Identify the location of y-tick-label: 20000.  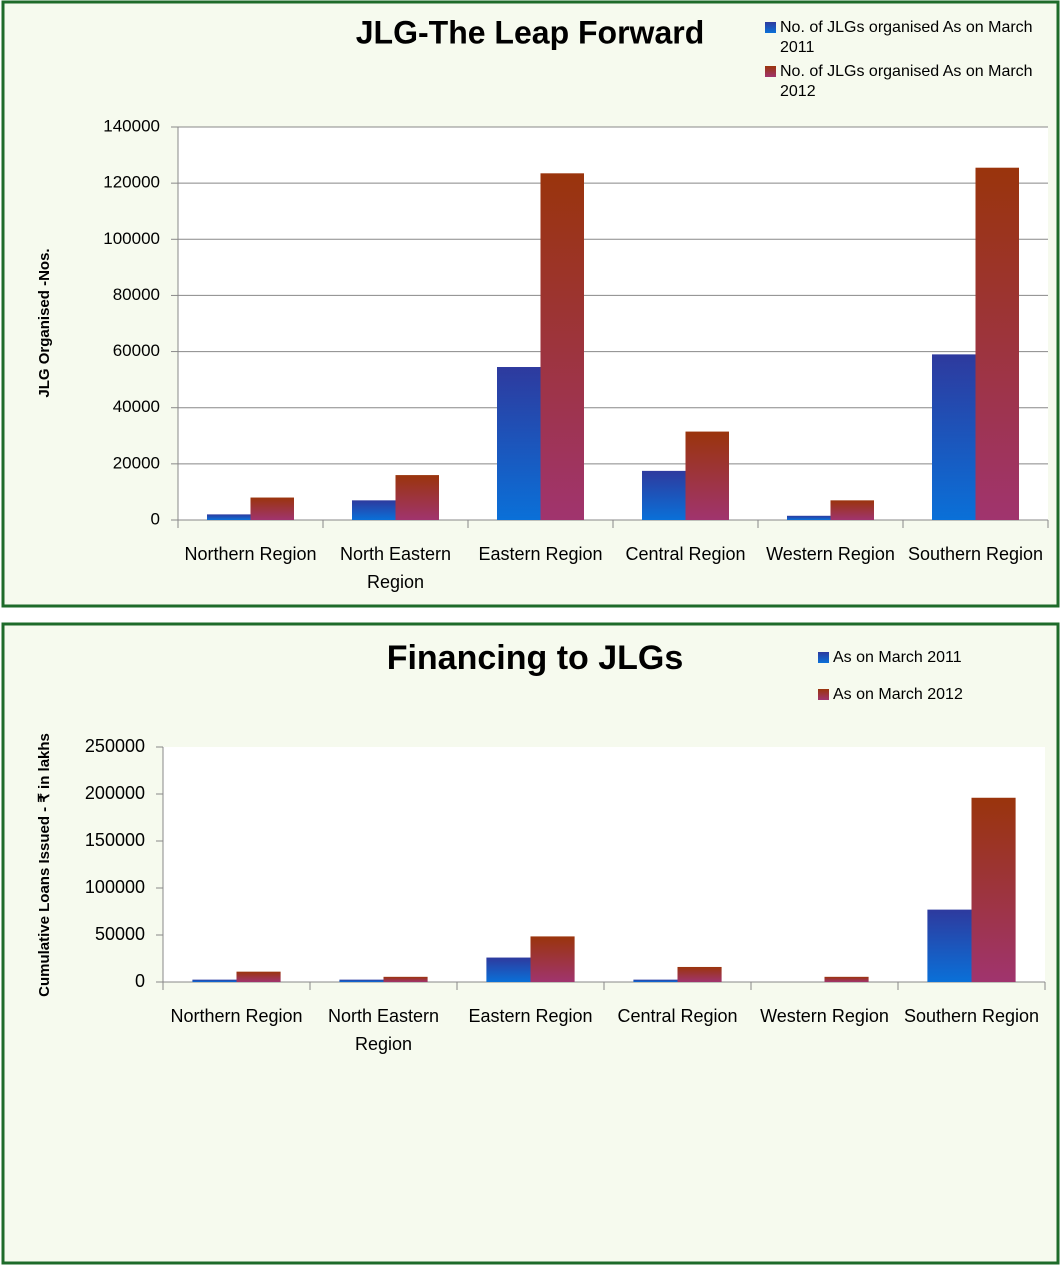
(136, 462).